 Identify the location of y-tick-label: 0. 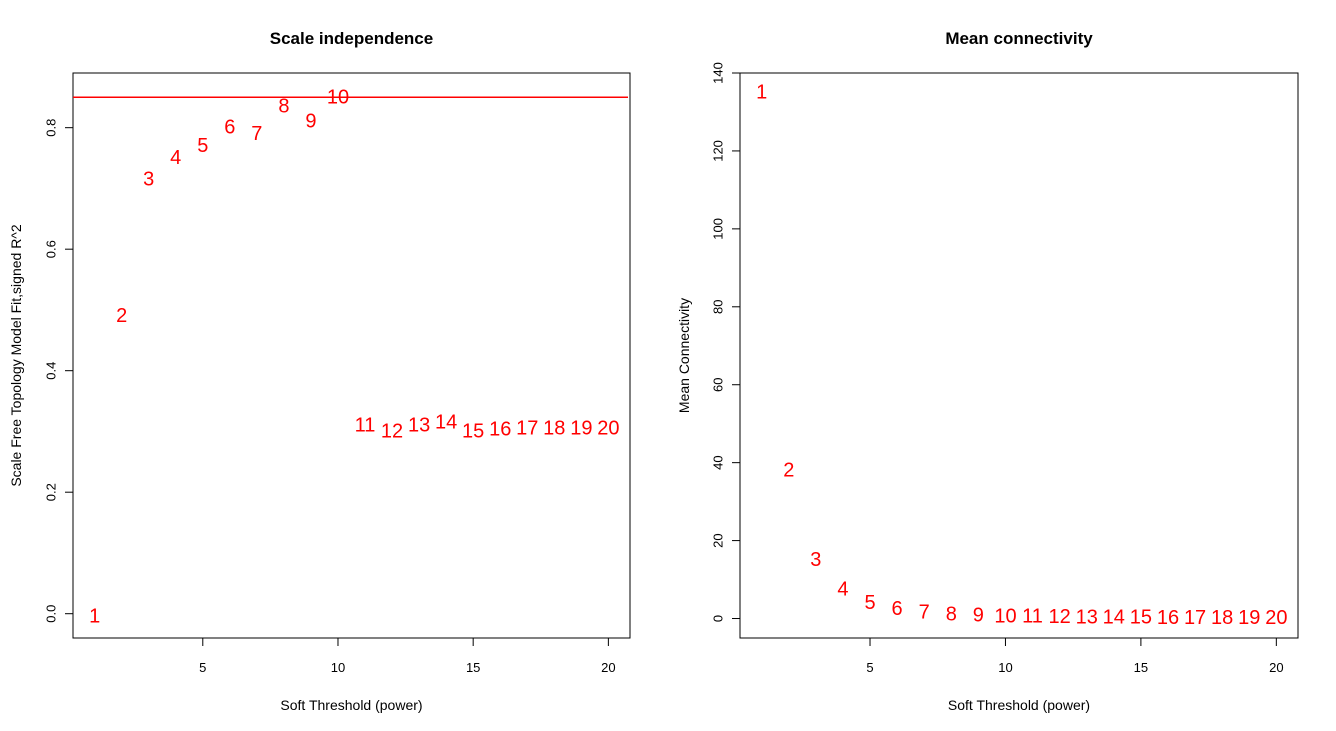
(718, 618).